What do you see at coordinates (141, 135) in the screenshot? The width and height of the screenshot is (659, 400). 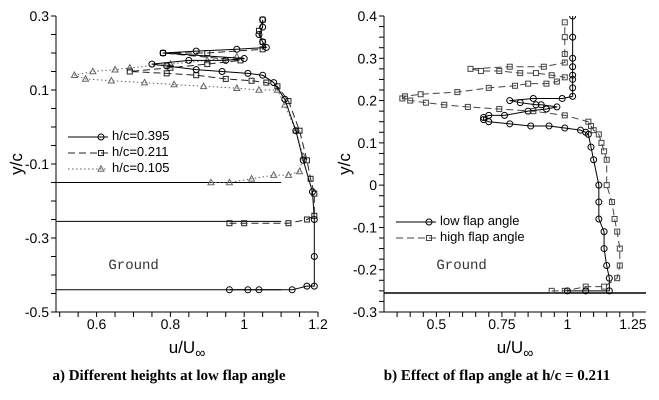 I see `legend-label: h/c=0.395` at bounding box center [141, 135].